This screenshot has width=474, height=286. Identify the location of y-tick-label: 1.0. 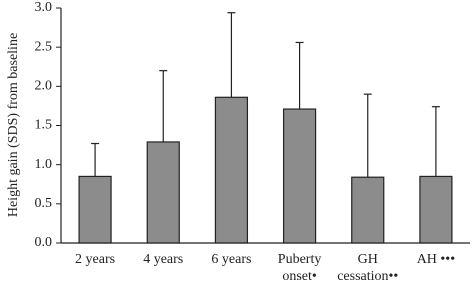
(44, 164).